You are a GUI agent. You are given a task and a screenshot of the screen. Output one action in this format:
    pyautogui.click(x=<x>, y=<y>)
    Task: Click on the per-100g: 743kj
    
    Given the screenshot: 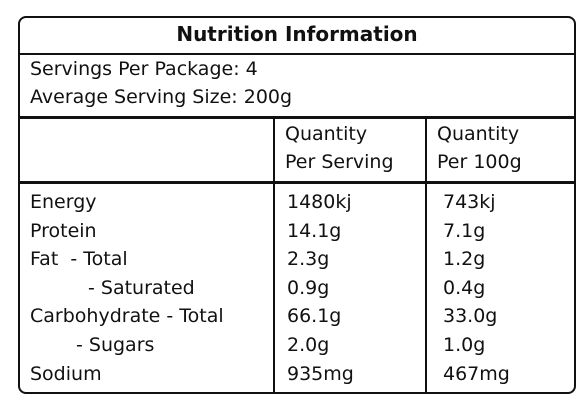 What is the action you would take?
    pyautogui.click(x=469, y=202)
    